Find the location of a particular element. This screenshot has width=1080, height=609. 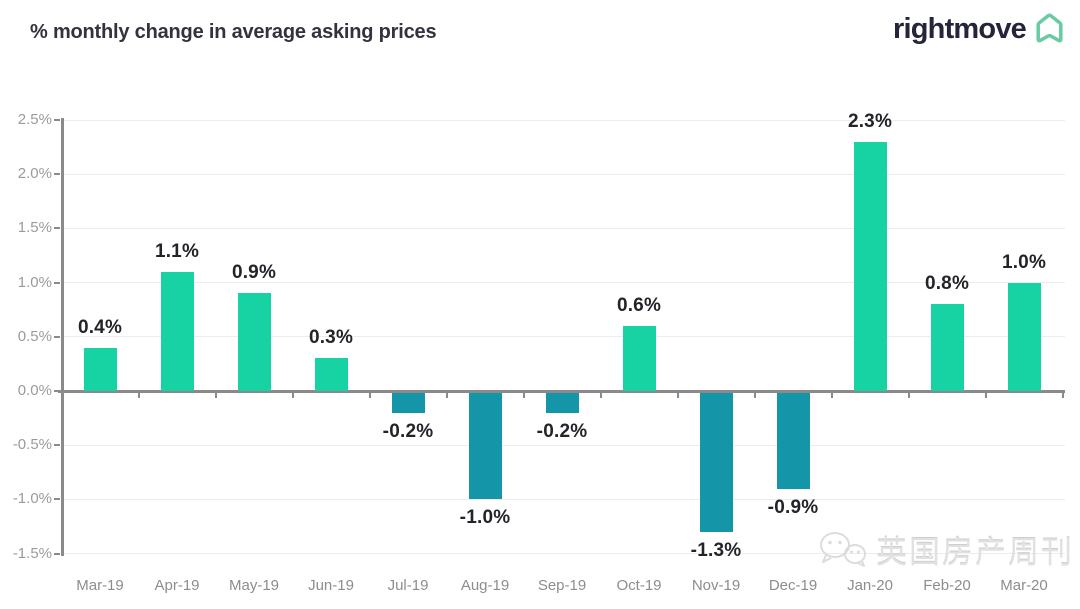

bar-value-label: -1.3% is located at coordinates (716, 550).